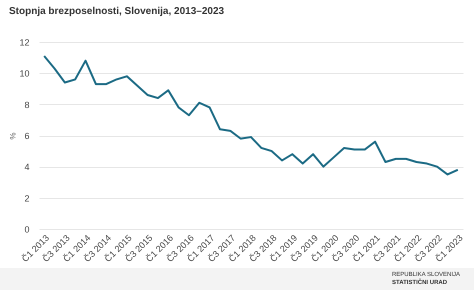 The height and width of the screenshot is (298, 474). Describe the element at coordinates (24, 43) in the screenshot. I see `y-tick-label: 12` at that location.